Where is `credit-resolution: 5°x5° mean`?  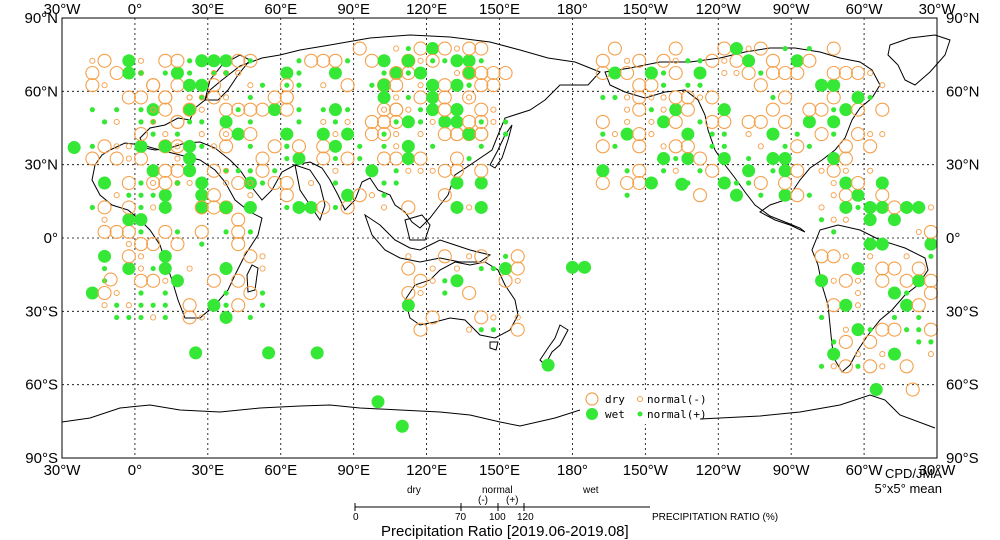 credit-resolution: 5°x5° mean is located at coordinates (908, 488).